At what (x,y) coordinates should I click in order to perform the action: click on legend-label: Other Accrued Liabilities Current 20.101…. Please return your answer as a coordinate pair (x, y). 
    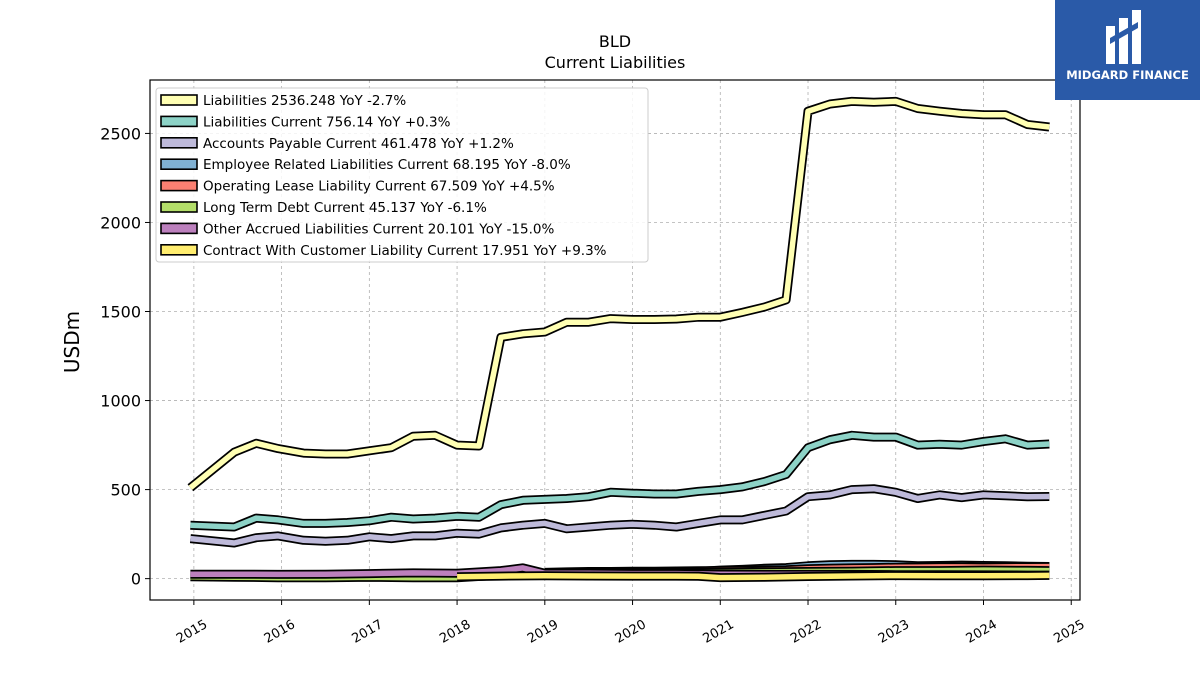
    Looking at the image, I should click on (378, 229).